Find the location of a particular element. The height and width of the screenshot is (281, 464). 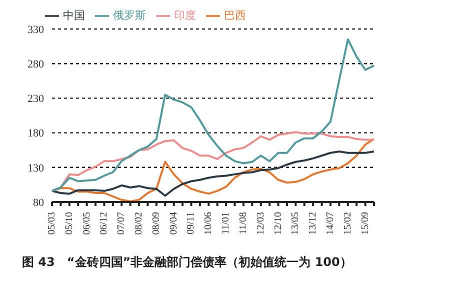

legend-label: 印度 is located at coordinates (185, 15).